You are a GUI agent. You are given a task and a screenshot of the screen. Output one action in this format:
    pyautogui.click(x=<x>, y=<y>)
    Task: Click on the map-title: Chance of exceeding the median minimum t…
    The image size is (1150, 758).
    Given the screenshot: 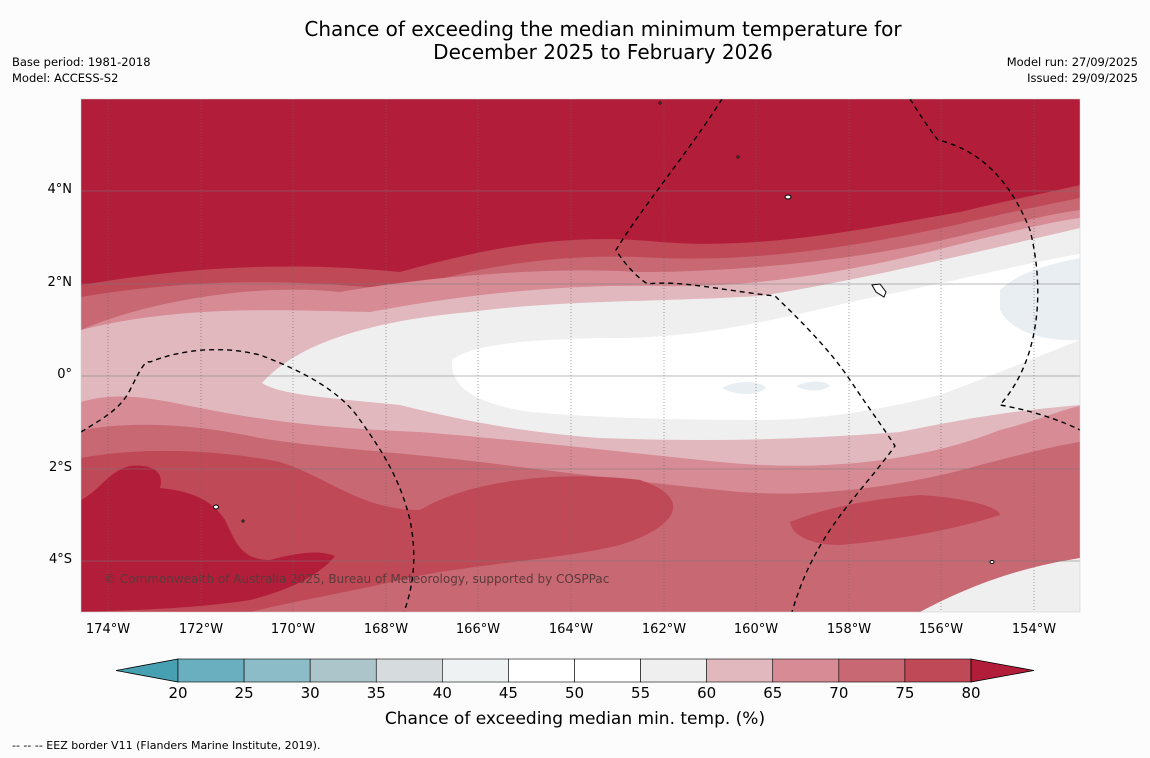 What is the action you would take?
    pyautogui.click(x=575, y=41)
    